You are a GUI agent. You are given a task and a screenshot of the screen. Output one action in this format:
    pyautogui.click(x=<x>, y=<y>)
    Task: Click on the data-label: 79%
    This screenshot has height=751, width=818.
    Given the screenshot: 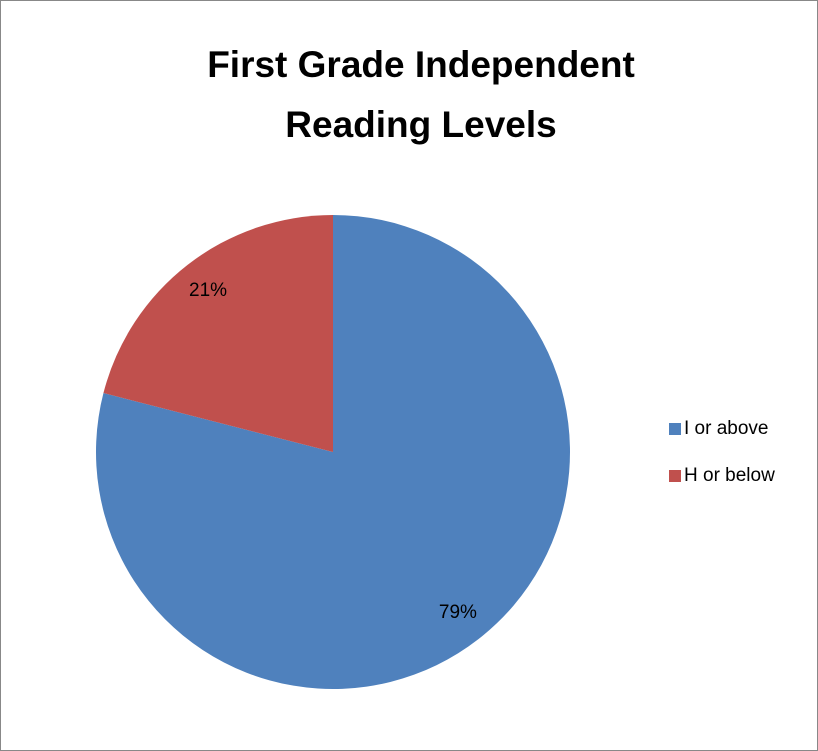 What is the action you would take?
    pyautogui.click(x=458, y=612)
    